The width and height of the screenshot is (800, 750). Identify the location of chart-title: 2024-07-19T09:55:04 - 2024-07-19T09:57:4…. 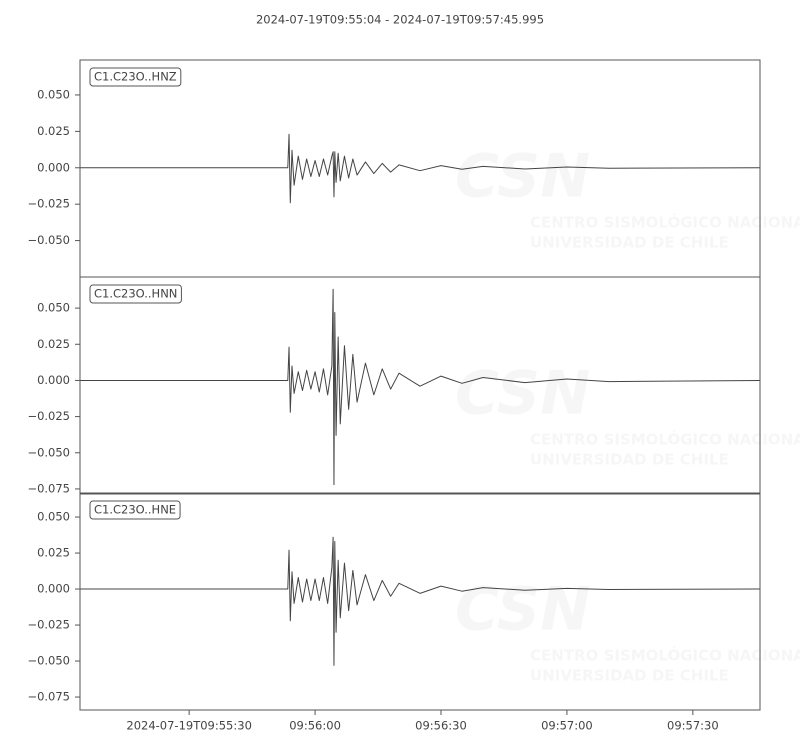
(400, 20).